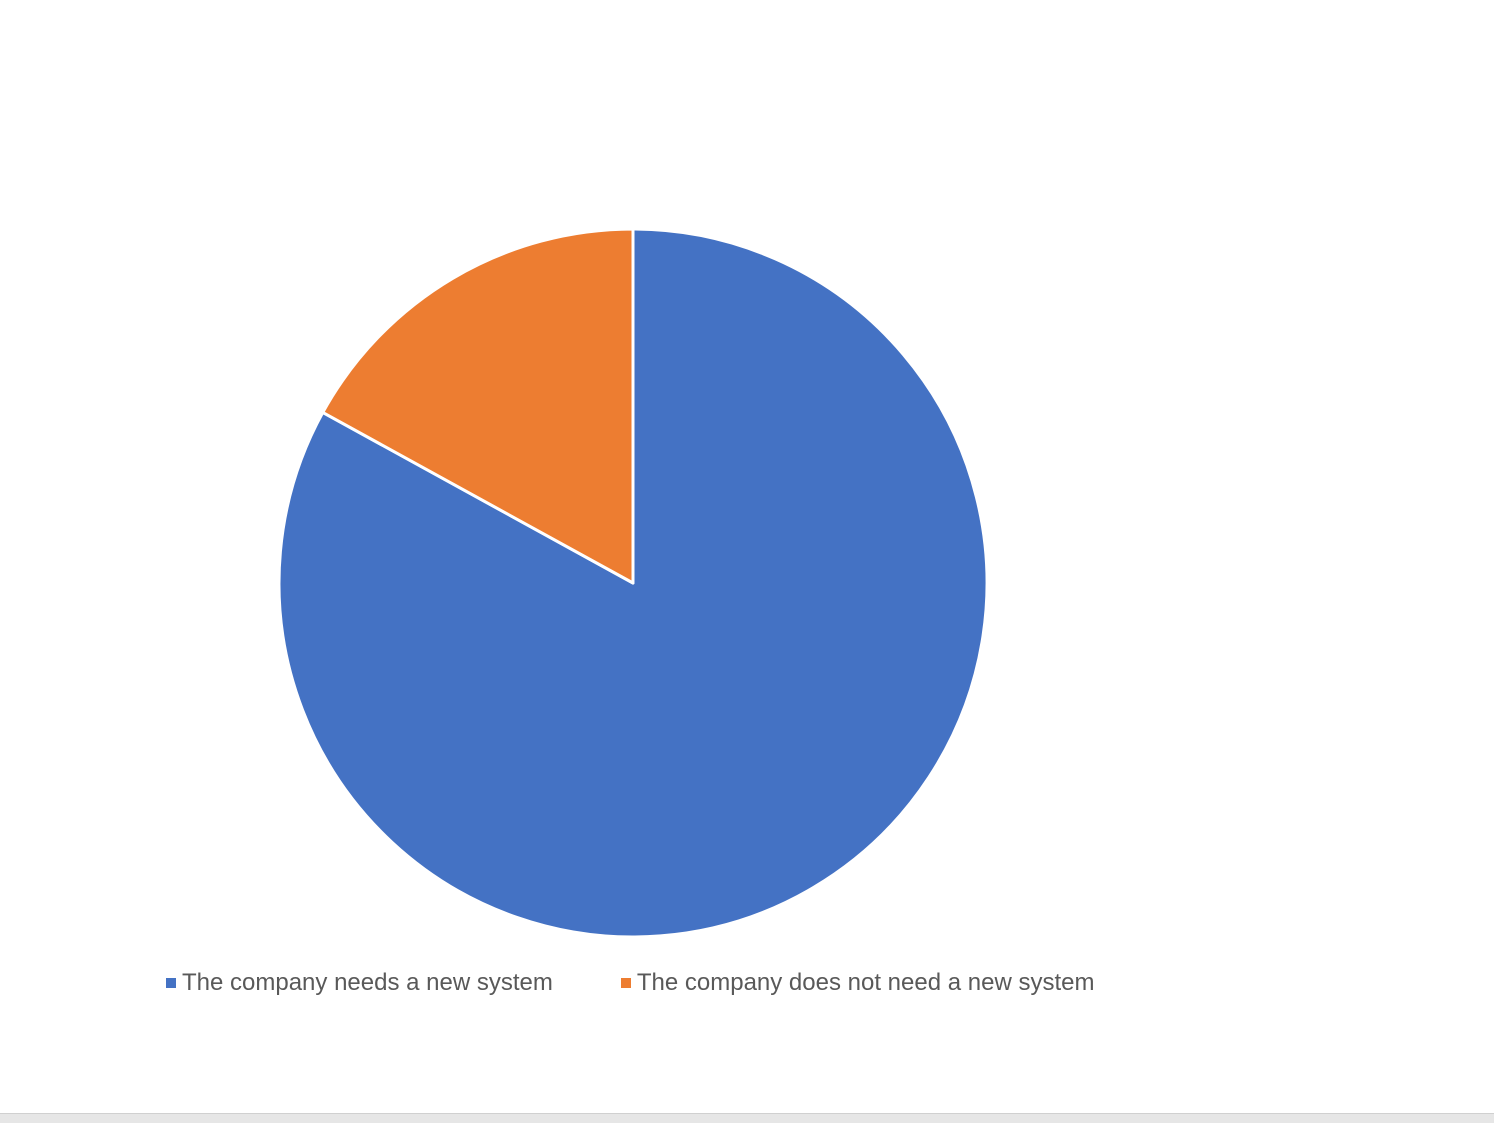 The image size is (1494, 1123). I want to click on legend-item-needs-new-system: The company needs a new system, so click(359, 983).